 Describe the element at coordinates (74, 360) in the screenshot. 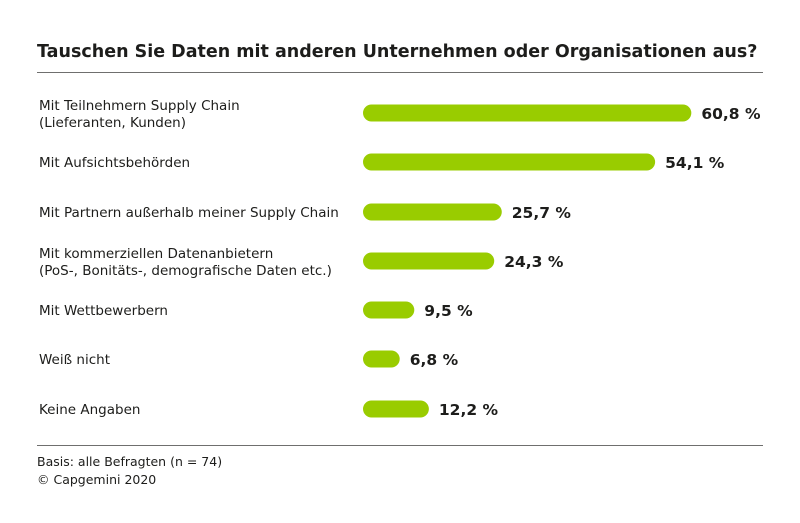

I see `category-label: Weiß nicht` at that location.